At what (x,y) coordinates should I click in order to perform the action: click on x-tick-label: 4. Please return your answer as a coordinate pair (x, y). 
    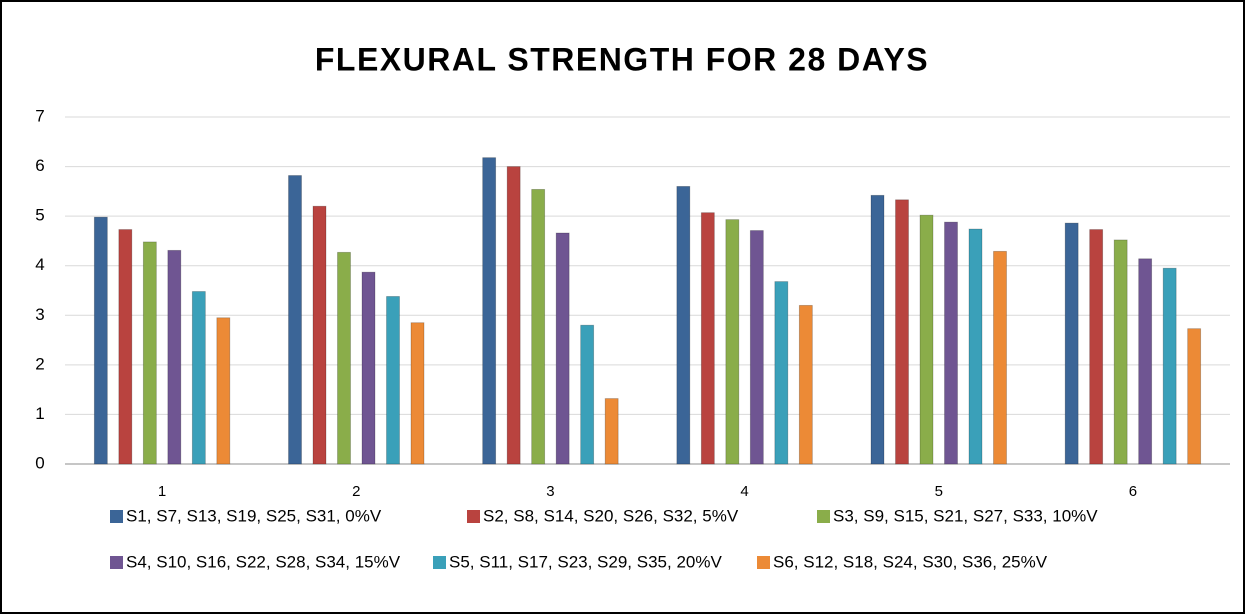
    Looking at the image, I should click on (744, 491).